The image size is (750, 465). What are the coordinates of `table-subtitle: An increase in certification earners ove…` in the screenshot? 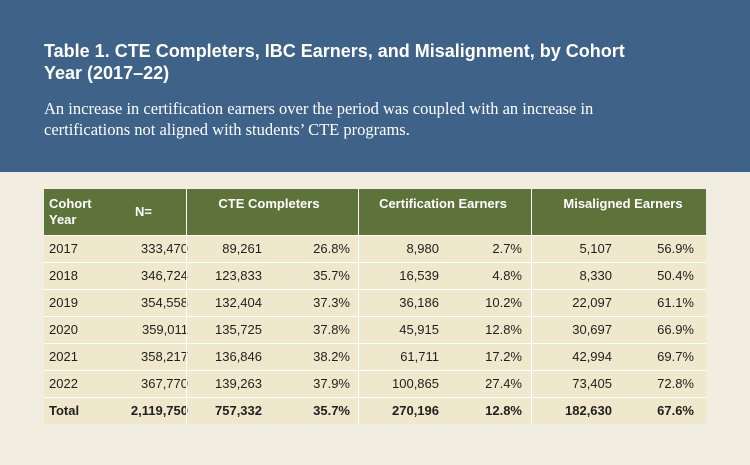 It's located at (319, 119).